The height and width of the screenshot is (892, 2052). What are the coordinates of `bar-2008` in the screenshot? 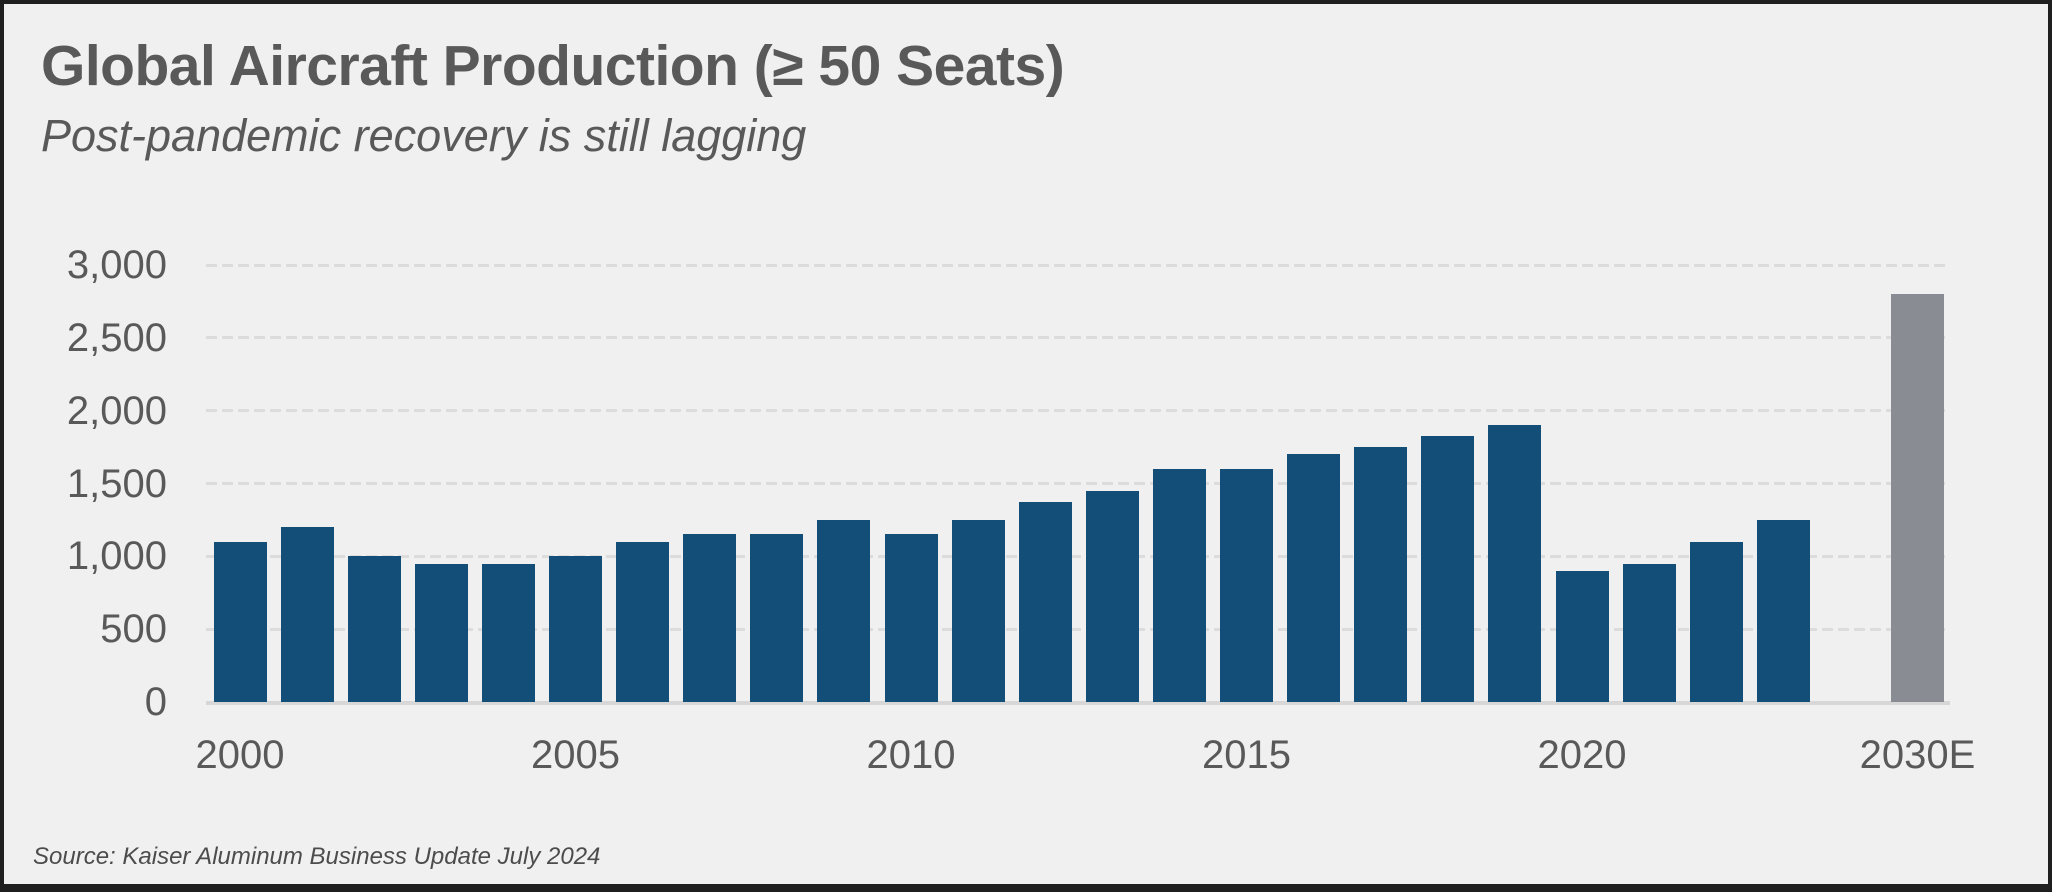 It's located at (777, 618).